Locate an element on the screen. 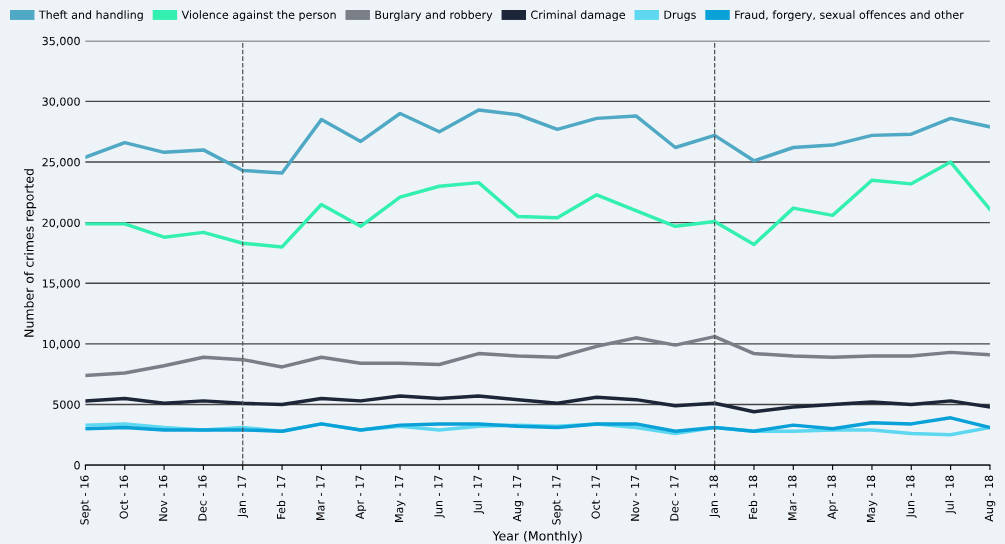 This screenshot has height=544, width=1005. x-tick-label: Mar - 18 is located at coordinates (792, 497).